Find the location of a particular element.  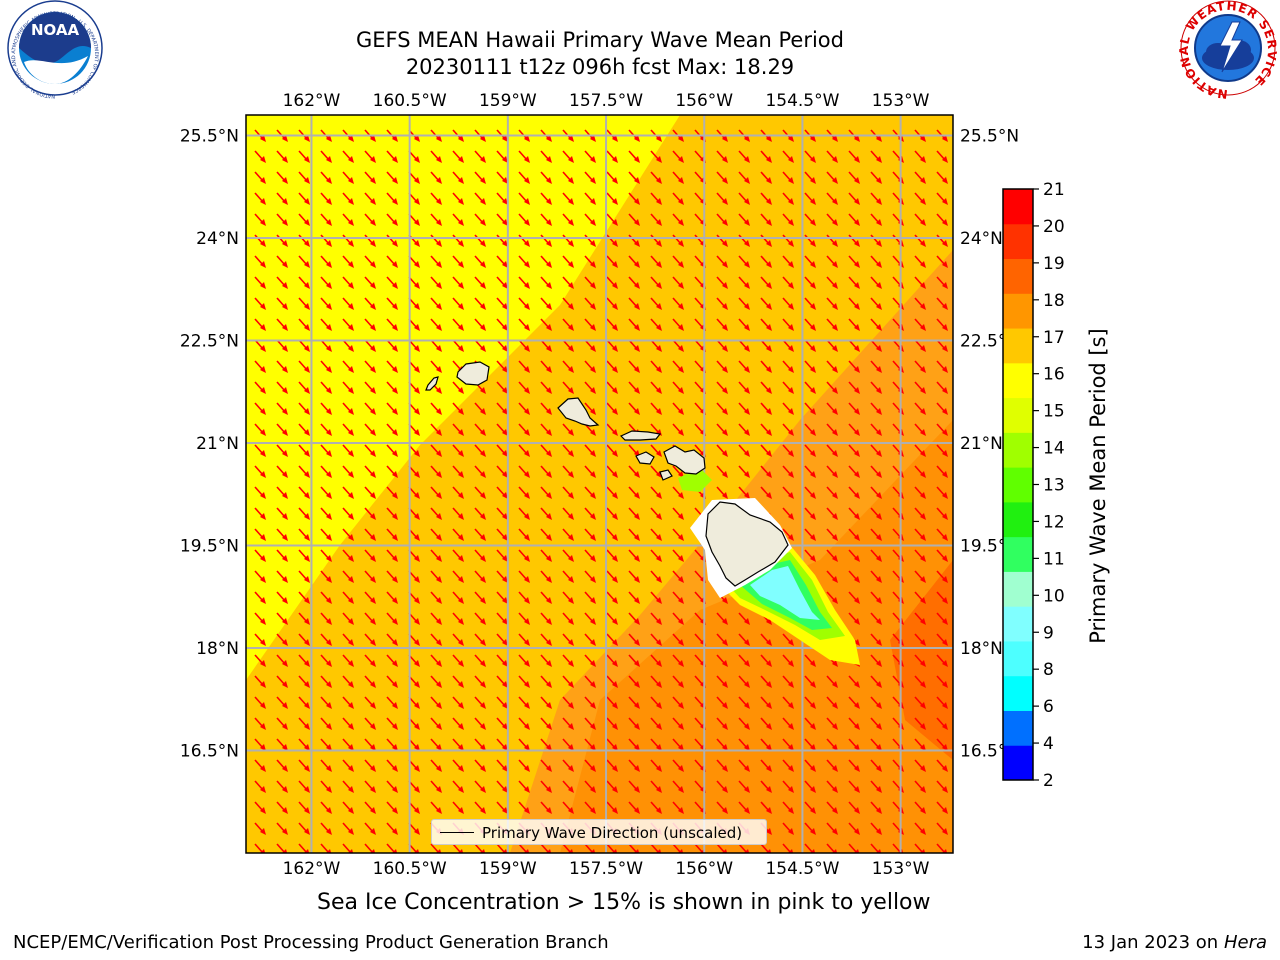

colorbar-segment is located at coordinates (1018, 415).